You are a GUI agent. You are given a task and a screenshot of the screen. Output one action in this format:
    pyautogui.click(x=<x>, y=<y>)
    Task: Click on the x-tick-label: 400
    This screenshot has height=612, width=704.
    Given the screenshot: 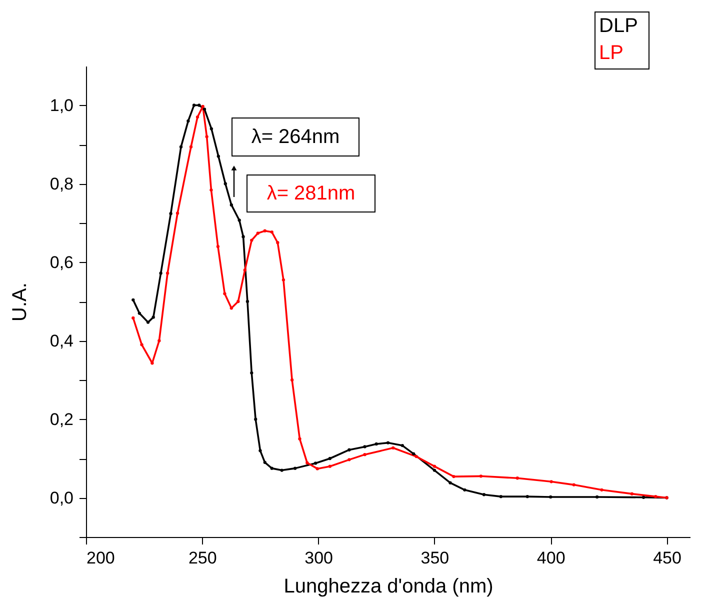 What is the action you would take?
    pyautogui.click(x=551, y=558)
    